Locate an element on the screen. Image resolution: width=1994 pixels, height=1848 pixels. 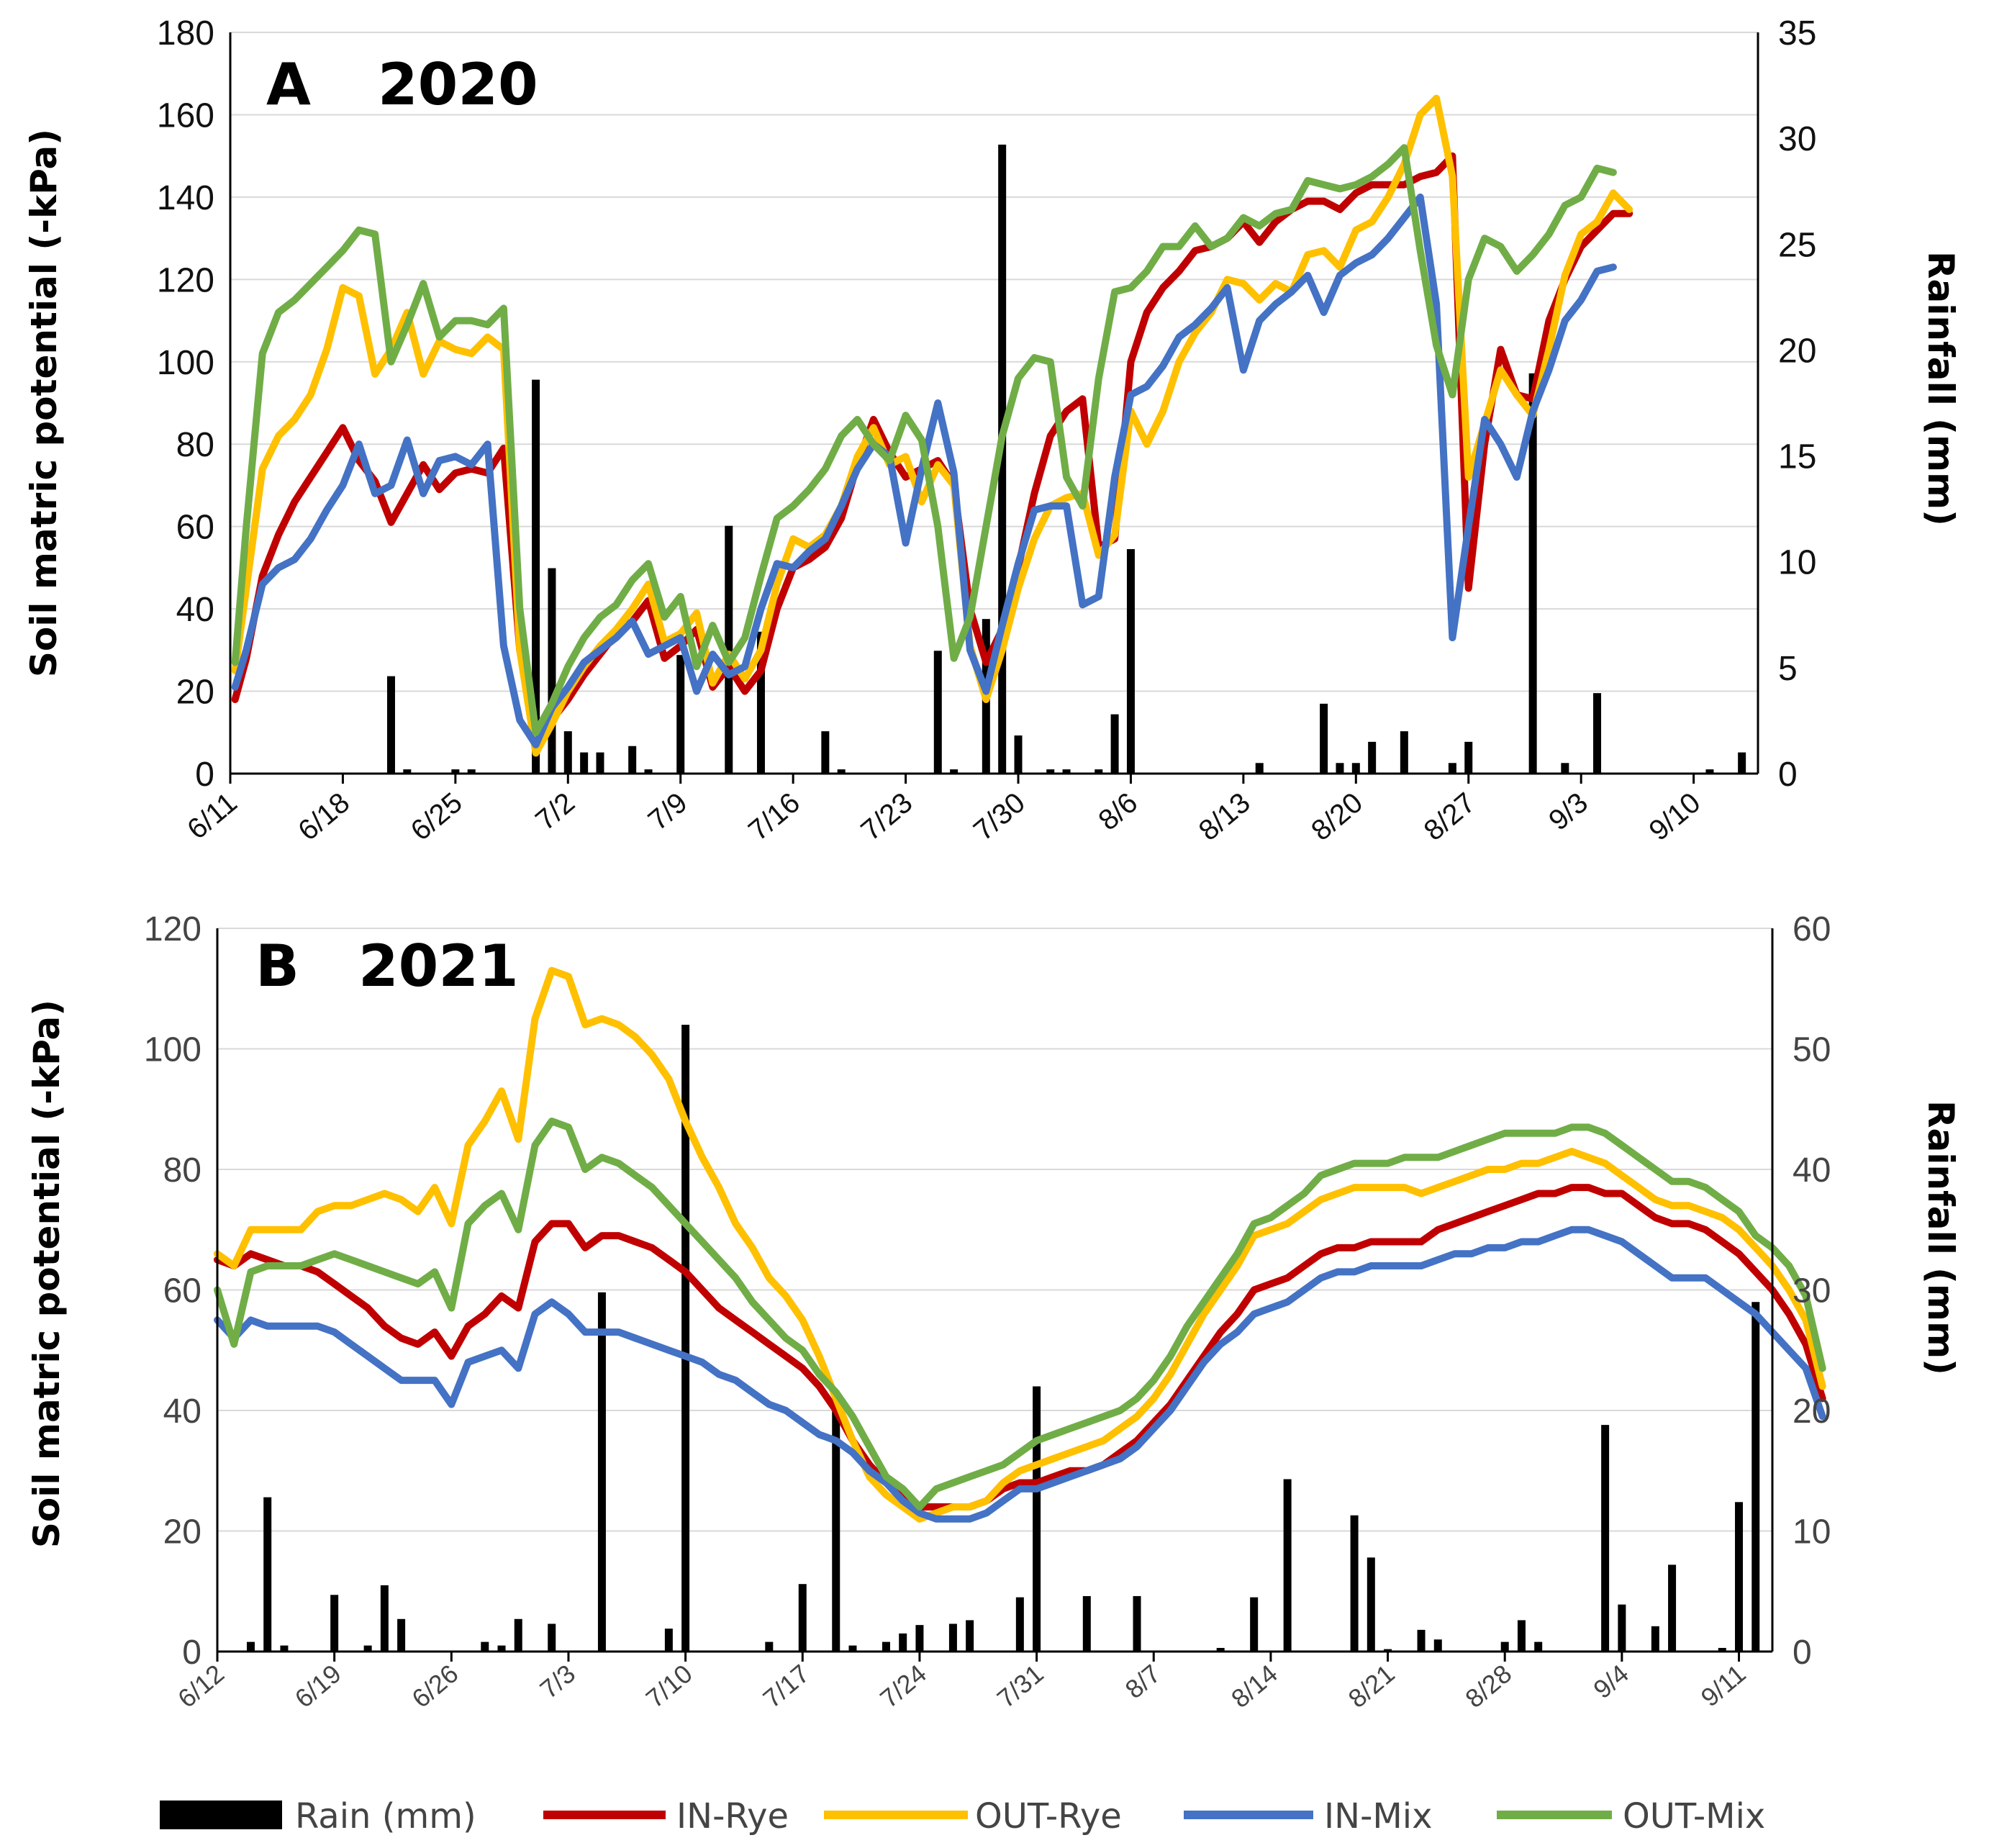
panel-a-label: A is located at coordinates (288, 84).